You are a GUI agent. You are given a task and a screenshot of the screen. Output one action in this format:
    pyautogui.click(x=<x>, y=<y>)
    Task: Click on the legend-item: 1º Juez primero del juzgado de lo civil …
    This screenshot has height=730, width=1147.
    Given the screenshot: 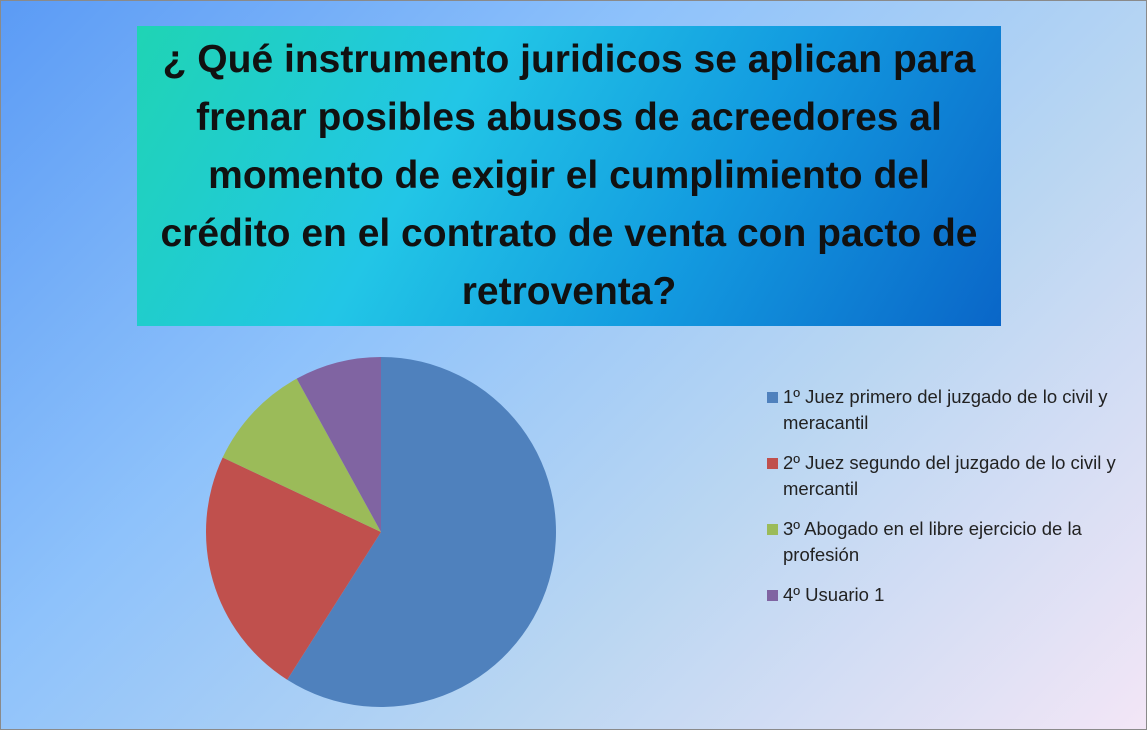 What is the action you would take?
    pyautogui.click(x=953, y=410)
    